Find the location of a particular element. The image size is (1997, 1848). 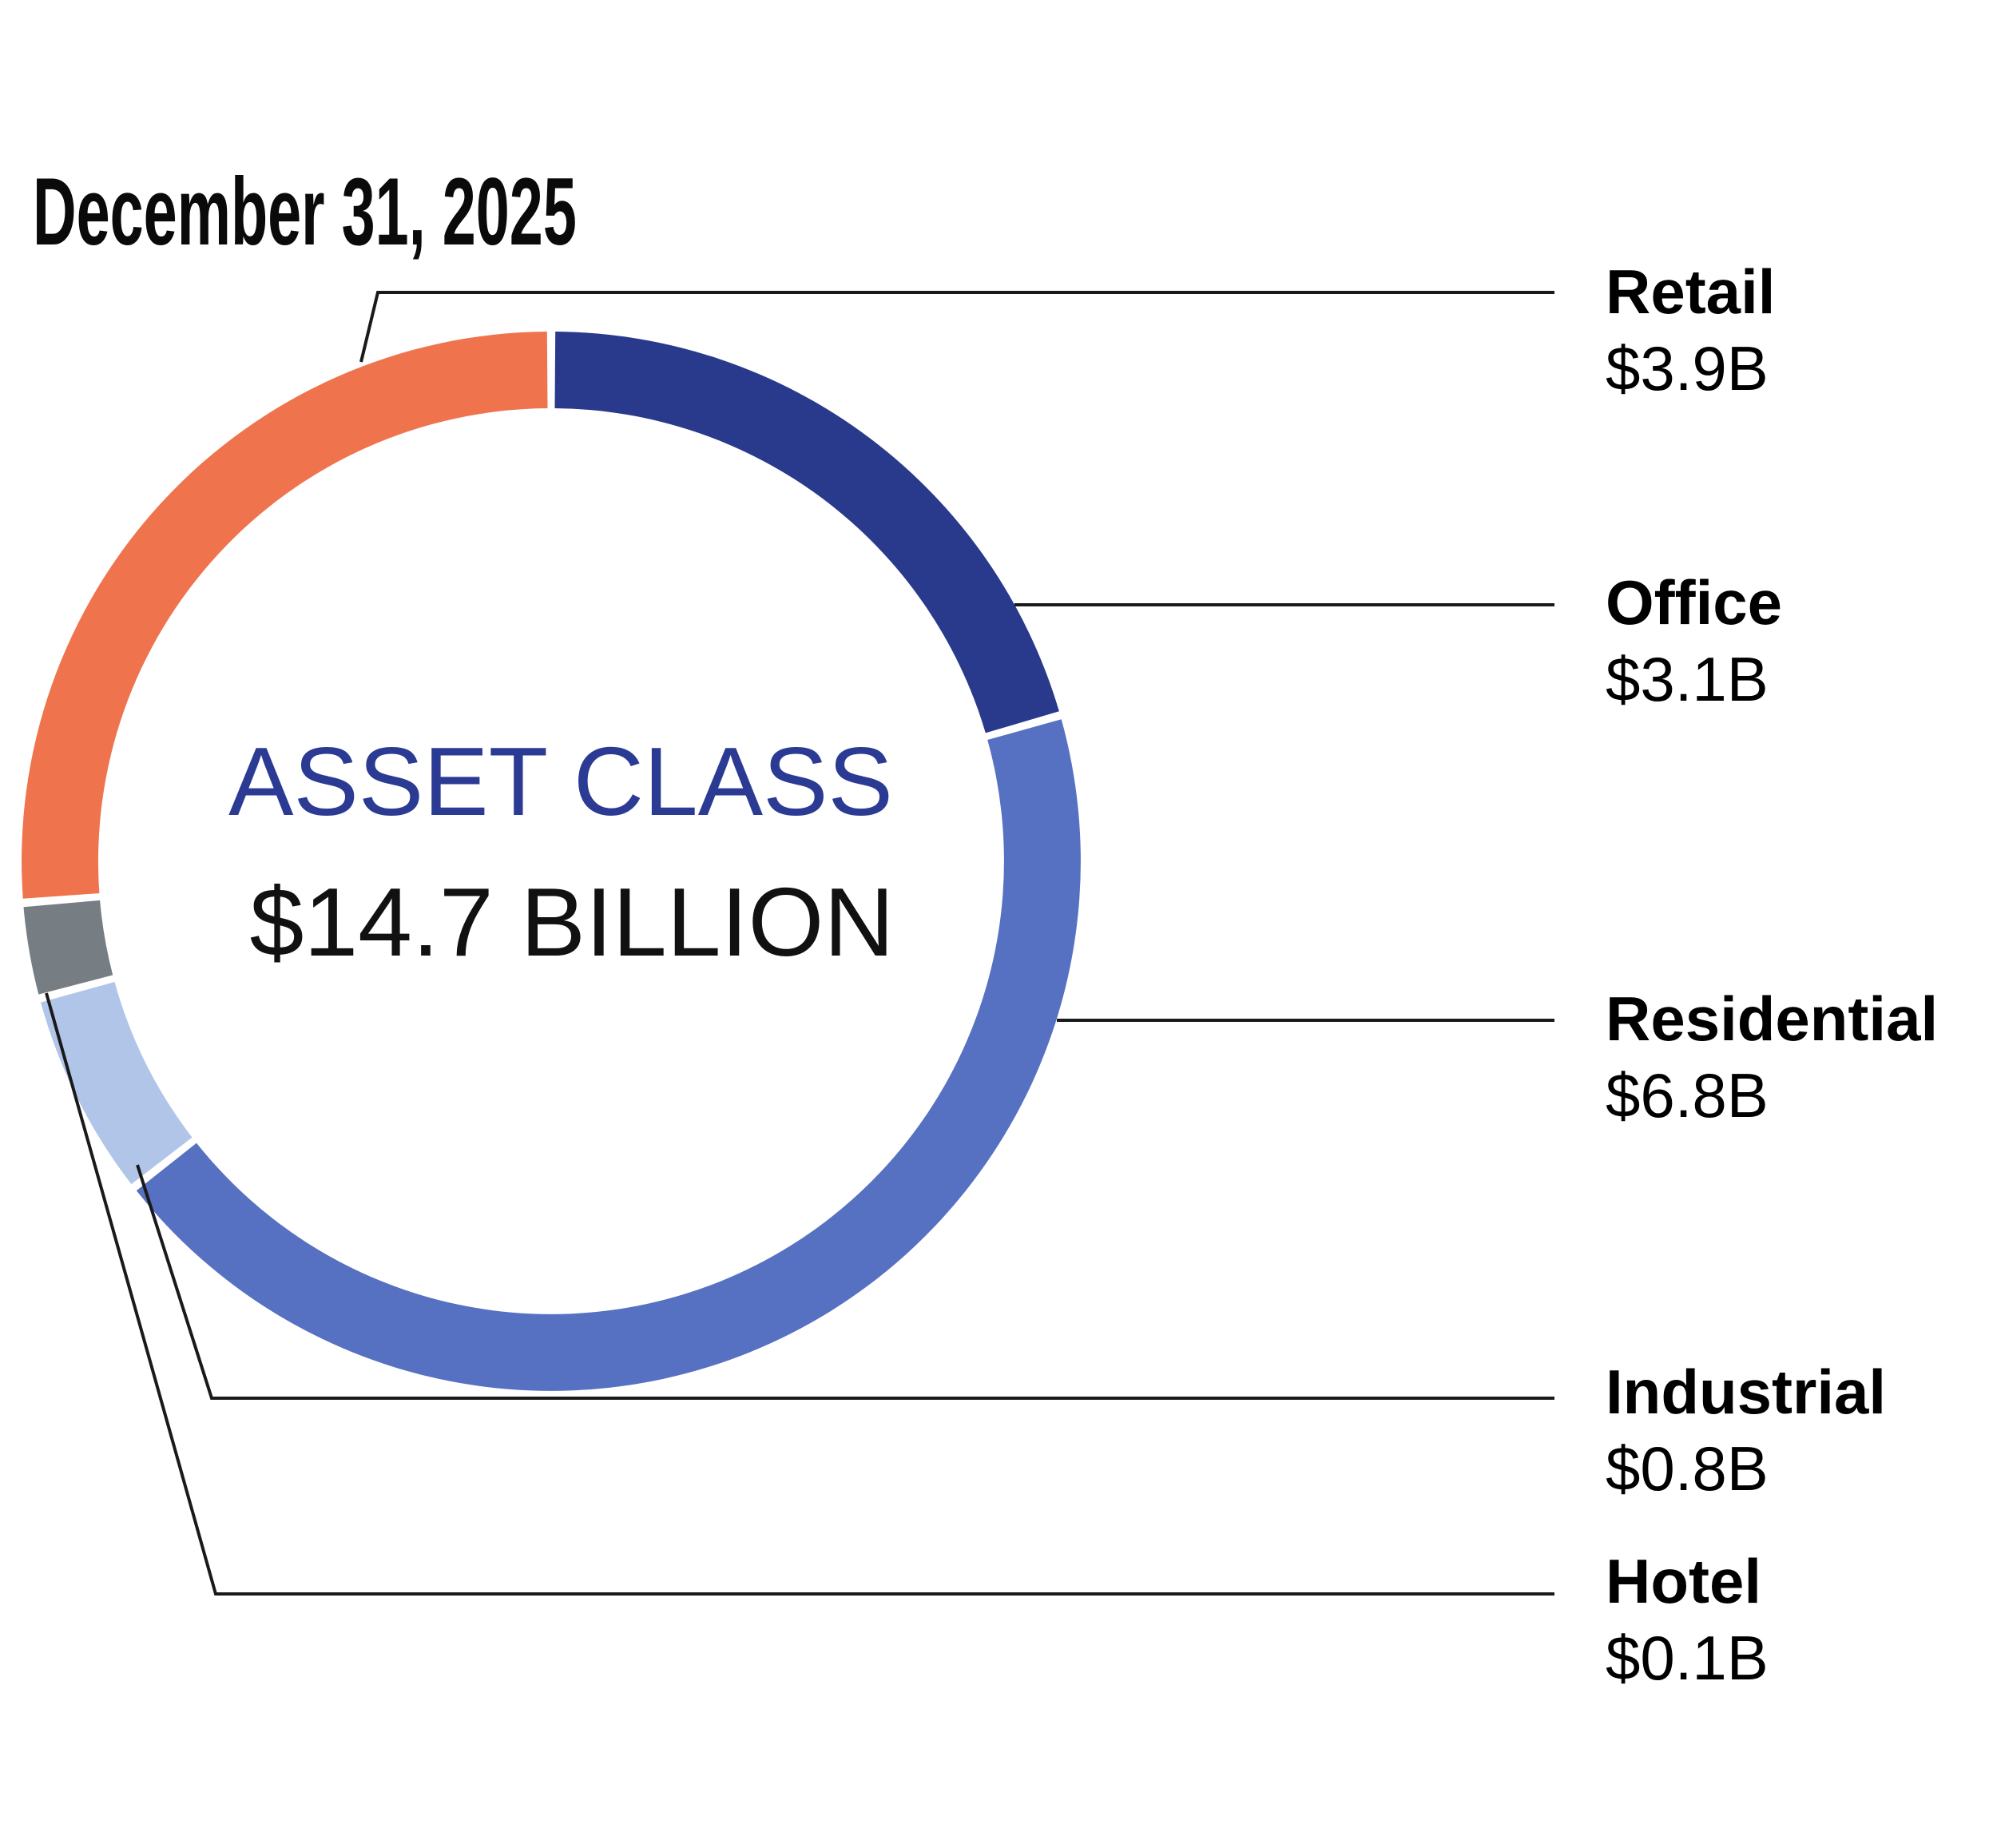

segment-name-label: Industrial is located at coordinates (1746, 1392).